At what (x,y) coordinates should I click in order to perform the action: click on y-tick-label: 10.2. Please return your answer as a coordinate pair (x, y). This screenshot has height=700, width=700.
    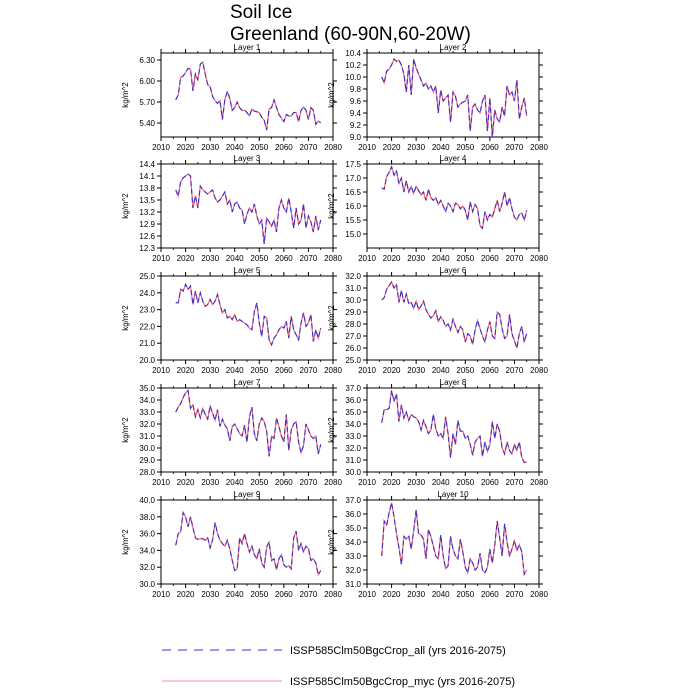
    Looking at the image, I should click on (353, 65).